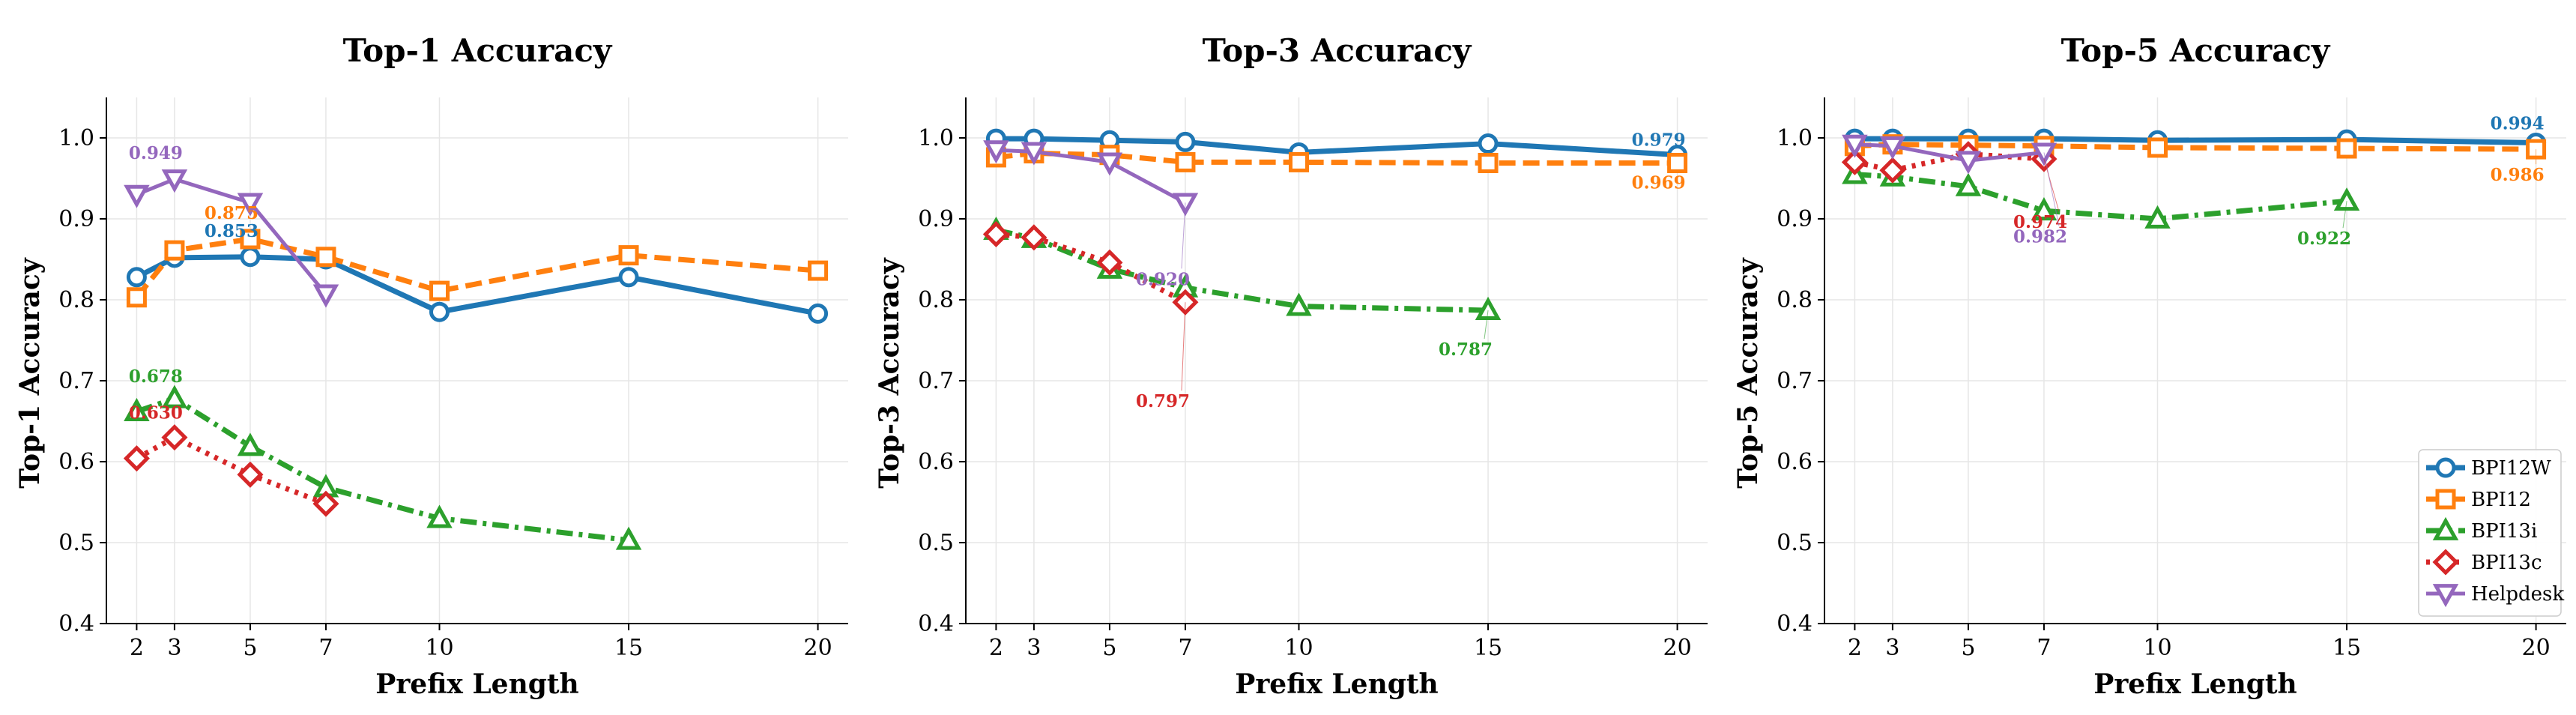 The height and width of the screenshot is (715, 2576). I want to click on series-bpi13c, so click(231, 471).